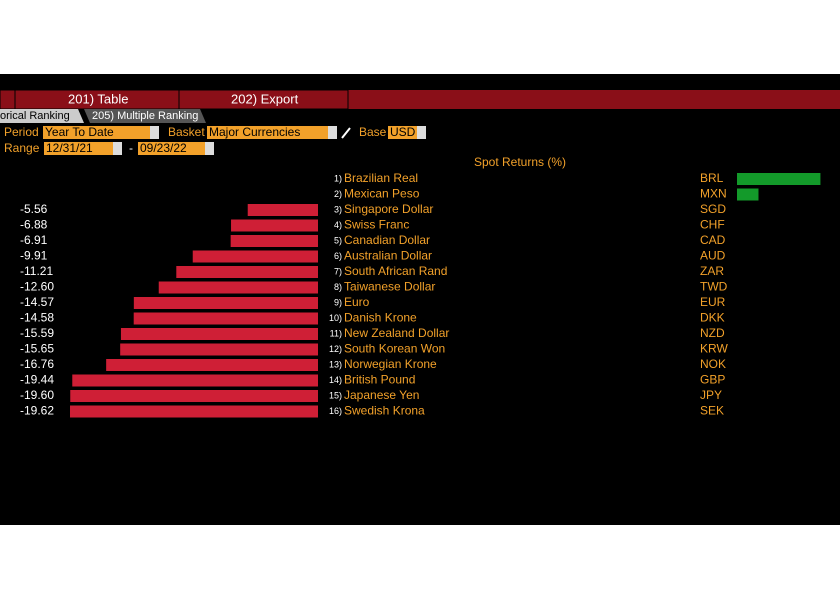  I want to click on rank: 1), so click(338, 178).